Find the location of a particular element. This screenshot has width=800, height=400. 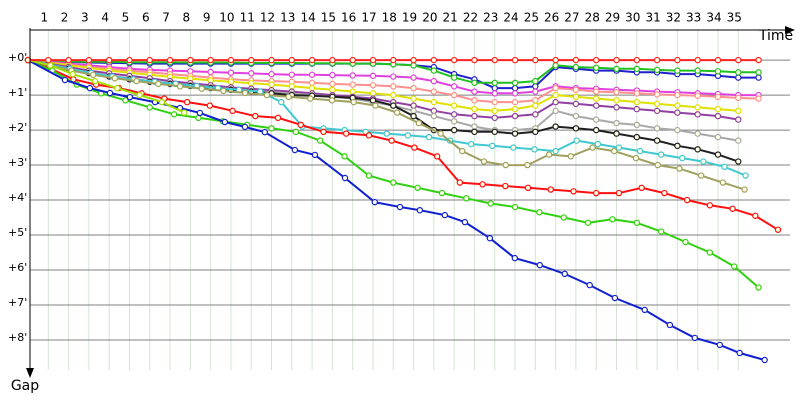

x-tick-label: 7 is located at coordinates (166, 18).